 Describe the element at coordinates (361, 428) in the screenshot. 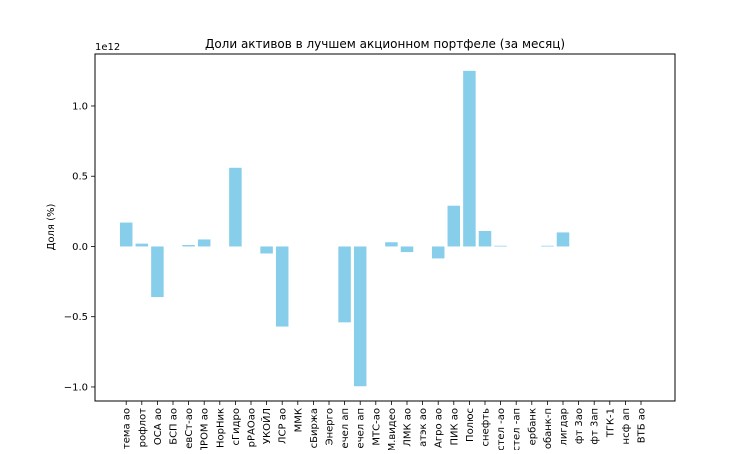

I see `x-tick-label-15: ечел ап` at that location.